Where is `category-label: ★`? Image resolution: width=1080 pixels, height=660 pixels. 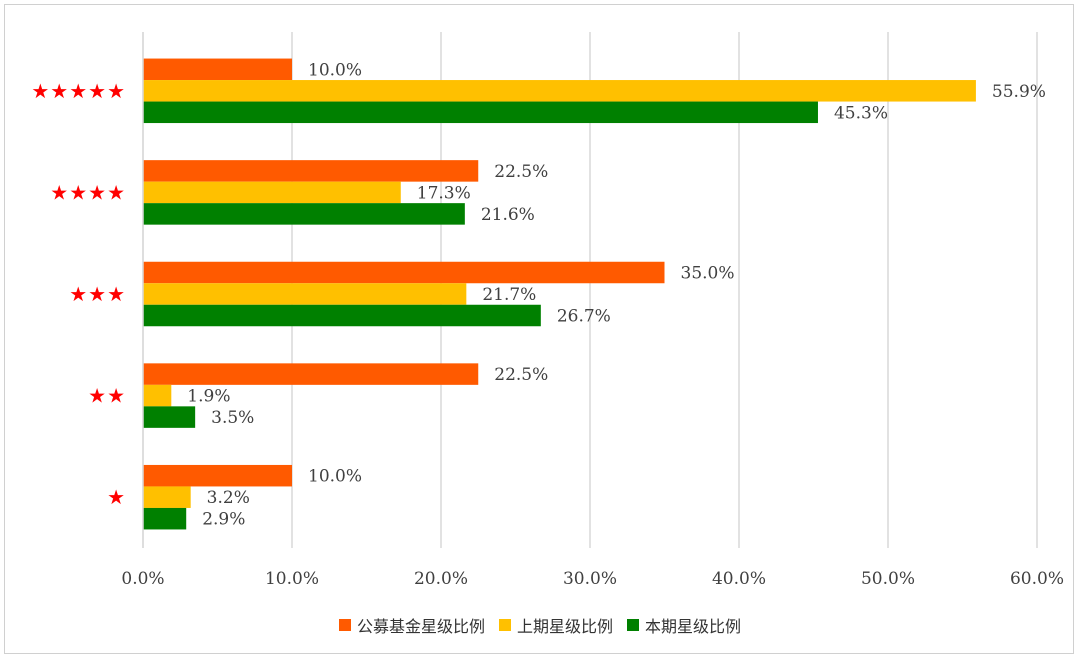 category-label: ★ is located at coordinates (116, 497).